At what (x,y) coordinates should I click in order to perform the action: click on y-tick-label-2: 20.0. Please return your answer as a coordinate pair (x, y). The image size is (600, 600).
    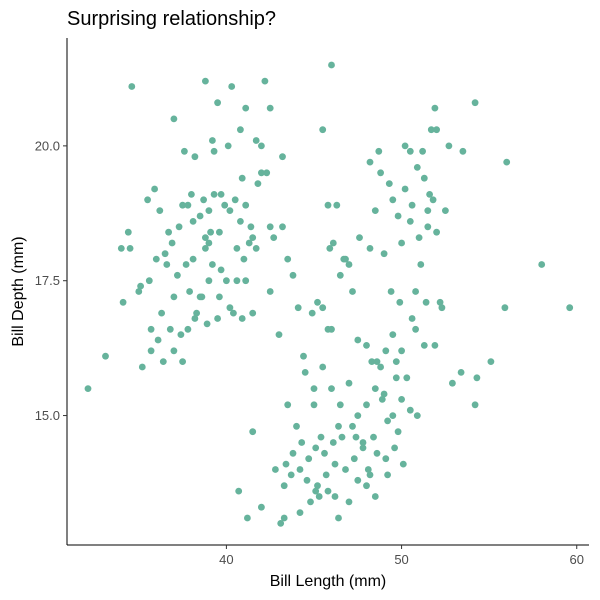
    Looking at the image, I should click on (47, 145).